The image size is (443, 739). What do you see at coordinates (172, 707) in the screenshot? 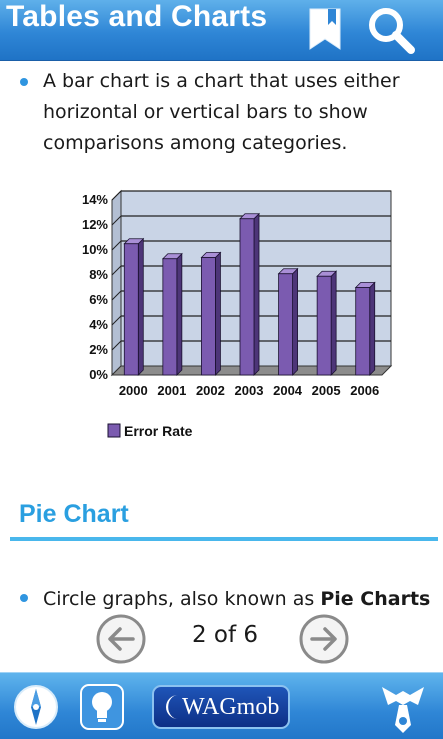
I see `moon-icon` at bounding box center [172, 707].